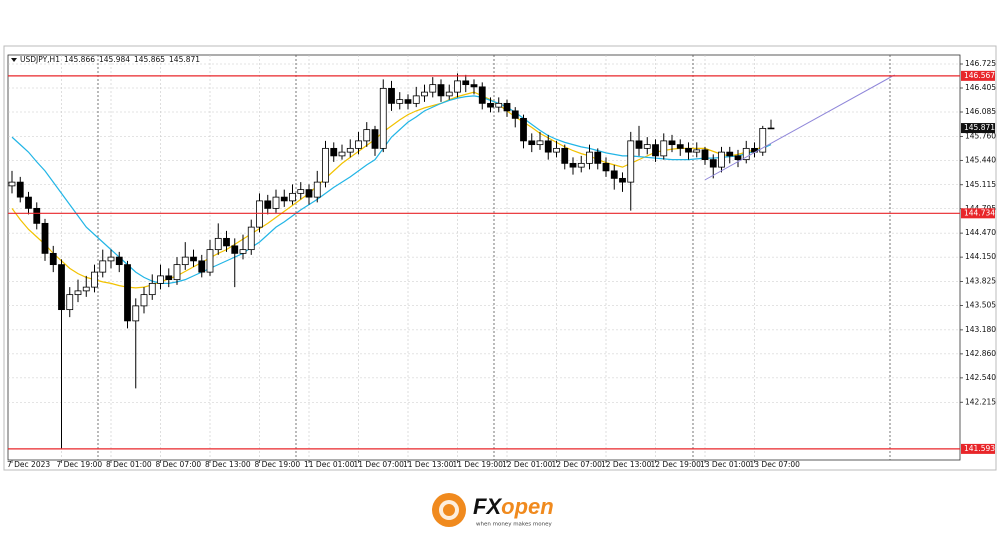 Image resolution: width=1000 pixels, height=538 pixels. I want to click on y-tick-label: 145.760, so click(980, 135).